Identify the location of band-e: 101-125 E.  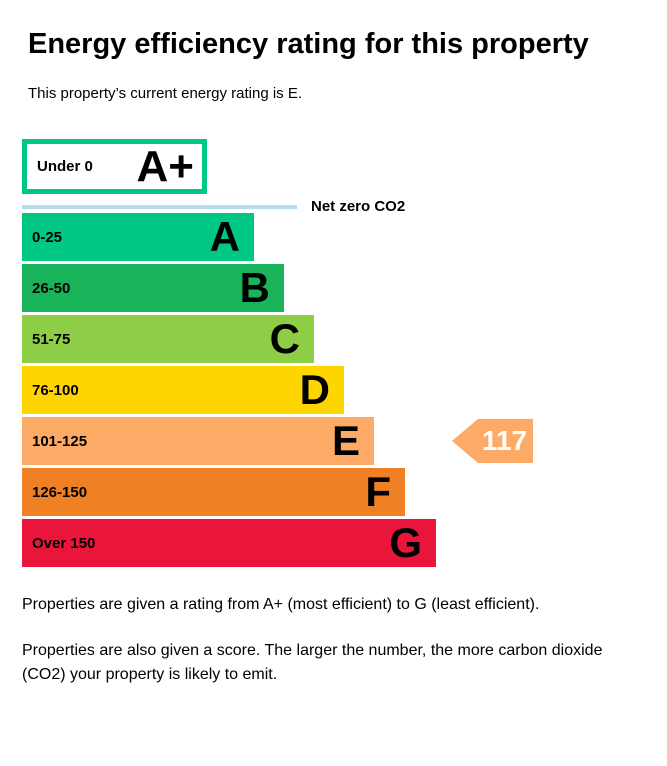
(198, 441).